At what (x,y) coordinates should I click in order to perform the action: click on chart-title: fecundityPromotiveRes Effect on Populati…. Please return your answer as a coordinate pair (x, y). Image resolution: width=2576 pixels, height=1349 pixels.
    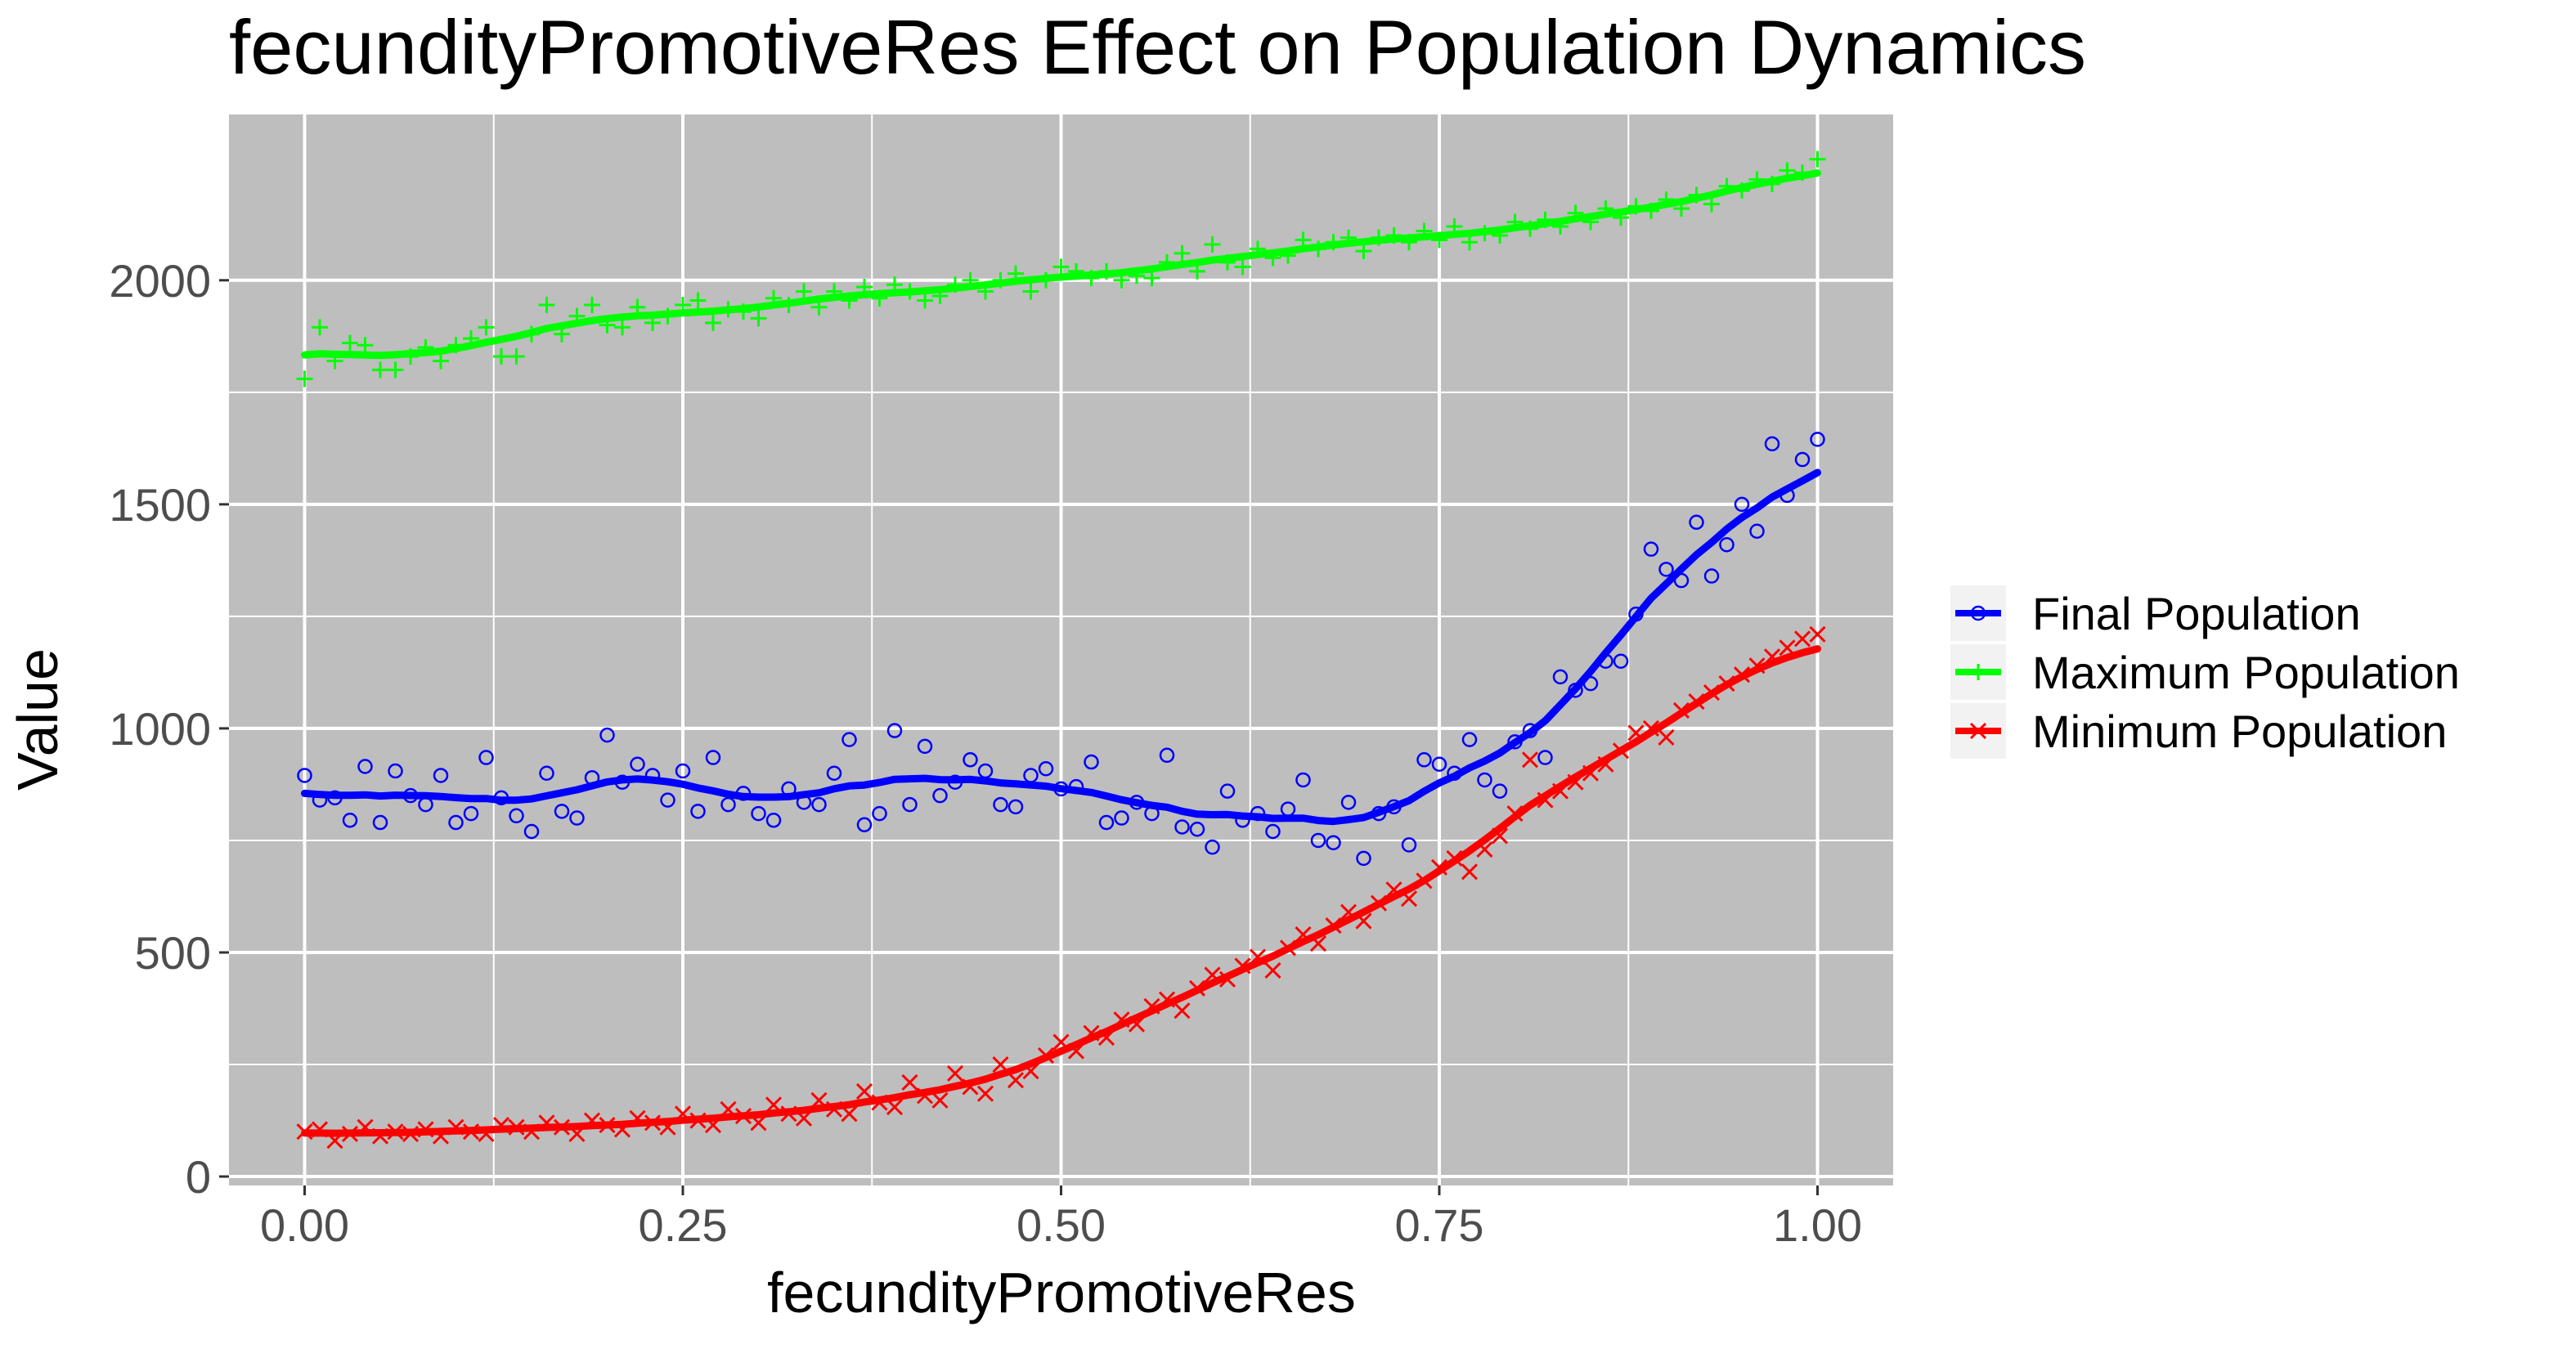
    Looking at the image, I should click on (1158, 47).